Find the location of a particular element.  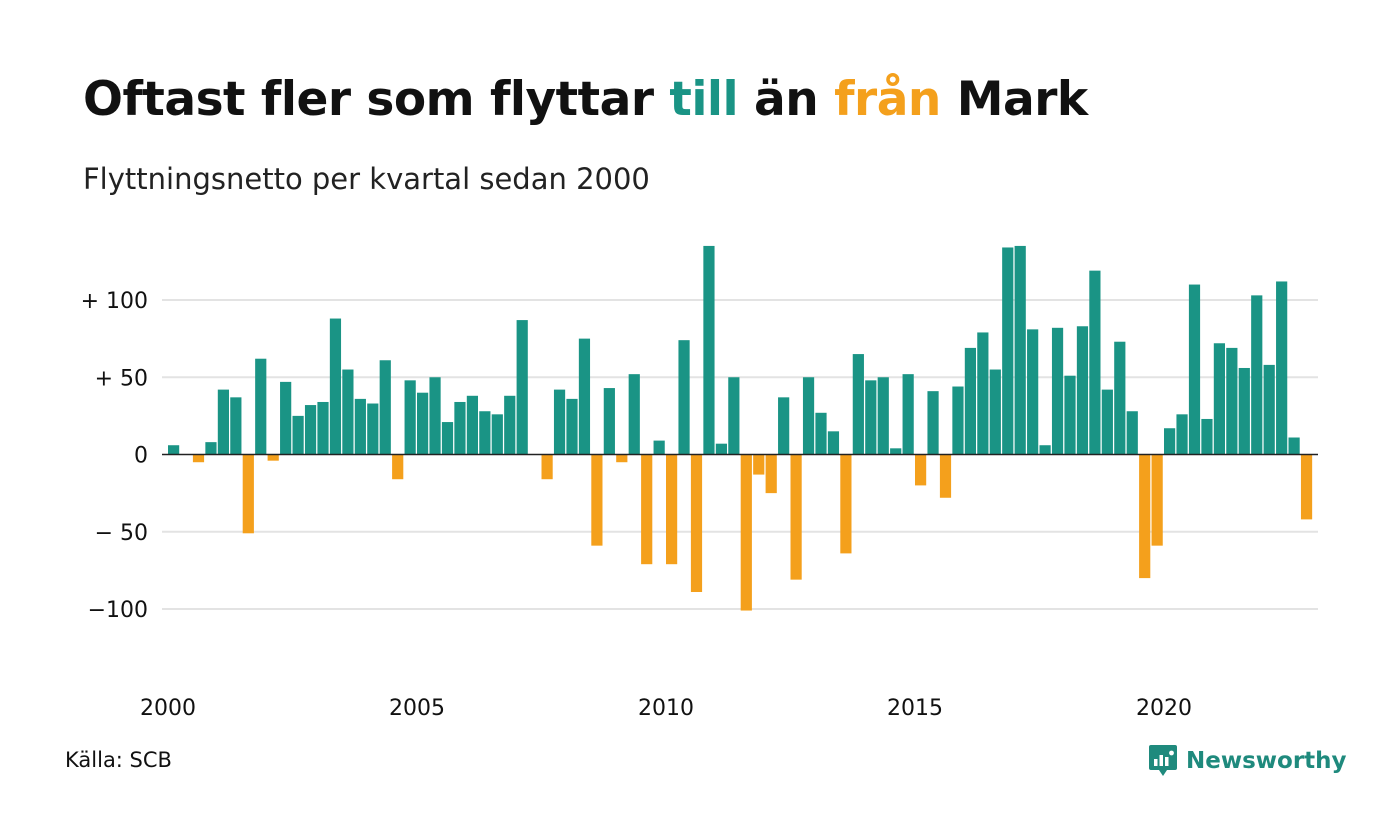

y-tick-label: 0 is located at coordinates (141, 456).